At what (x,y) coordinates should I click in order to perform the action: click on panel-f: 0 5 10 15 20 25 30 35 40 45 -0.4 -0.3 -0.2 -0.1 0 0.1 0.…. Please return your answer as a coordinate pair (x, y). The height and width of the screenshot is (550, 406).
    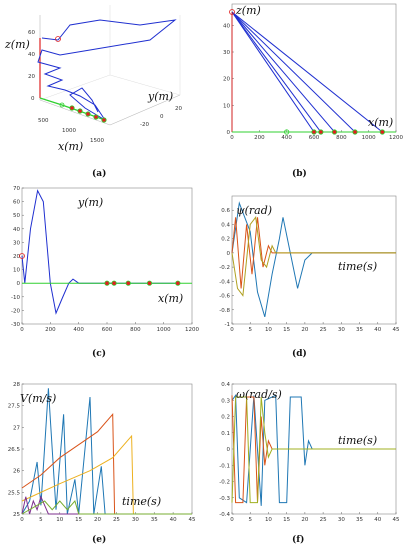
    Looking at the image, I should click on (309, 452).